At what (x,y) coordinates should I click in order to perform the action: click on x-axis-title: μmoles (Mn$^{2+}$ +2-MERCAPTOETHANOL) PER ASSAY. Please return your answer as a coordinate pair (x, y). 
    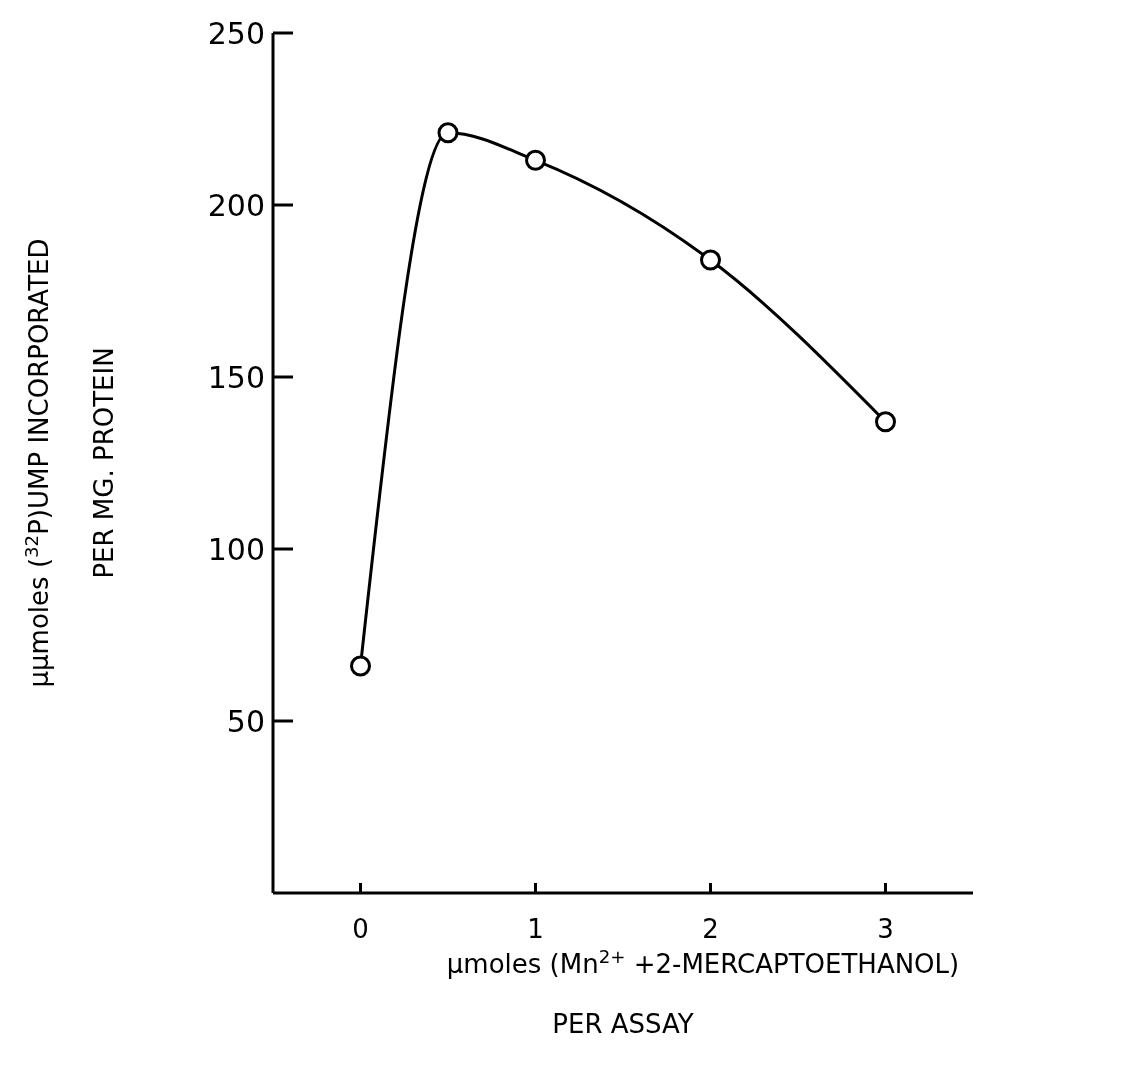
    Looking at the image, I should click on (703, 992).